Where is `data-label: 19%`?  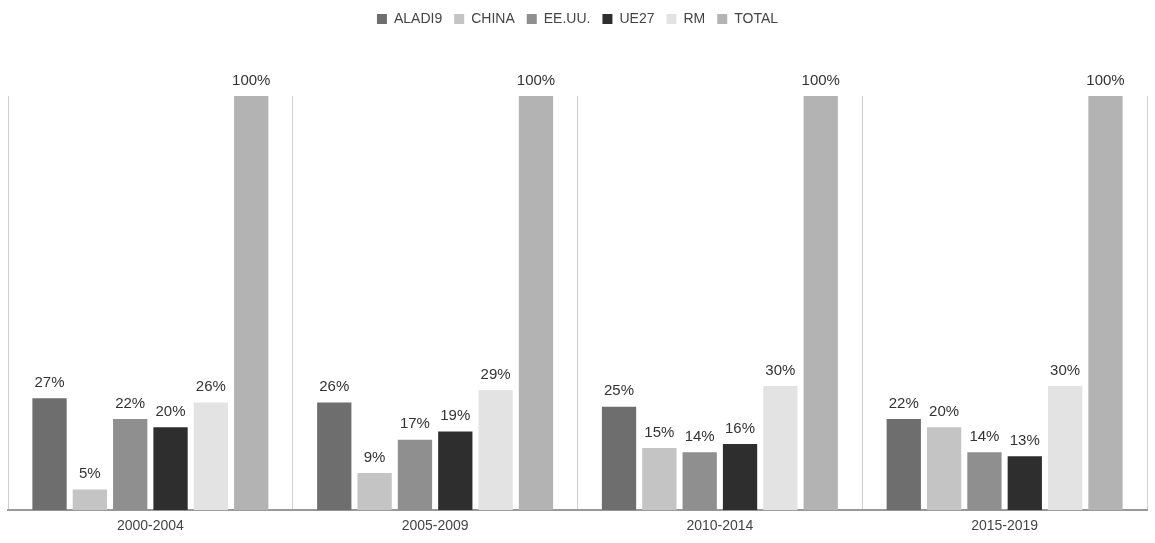 data-label: 19% is located at coordinates (455, 415).